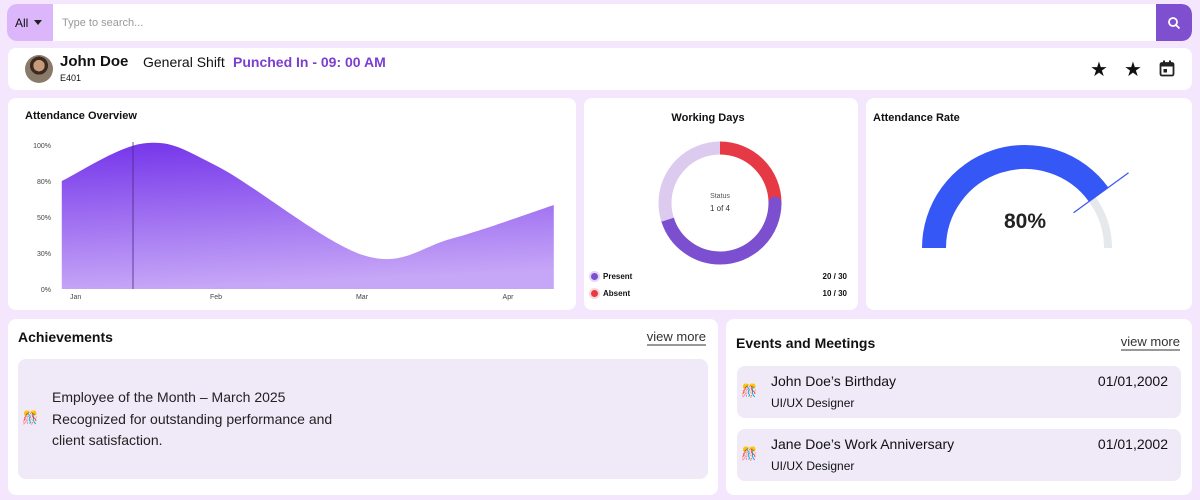 This screenshot has height=500, width=1200. Describe the element at coordinates (44, 218) in the screenshot. I see `y-tick-label: 50%` at that location.